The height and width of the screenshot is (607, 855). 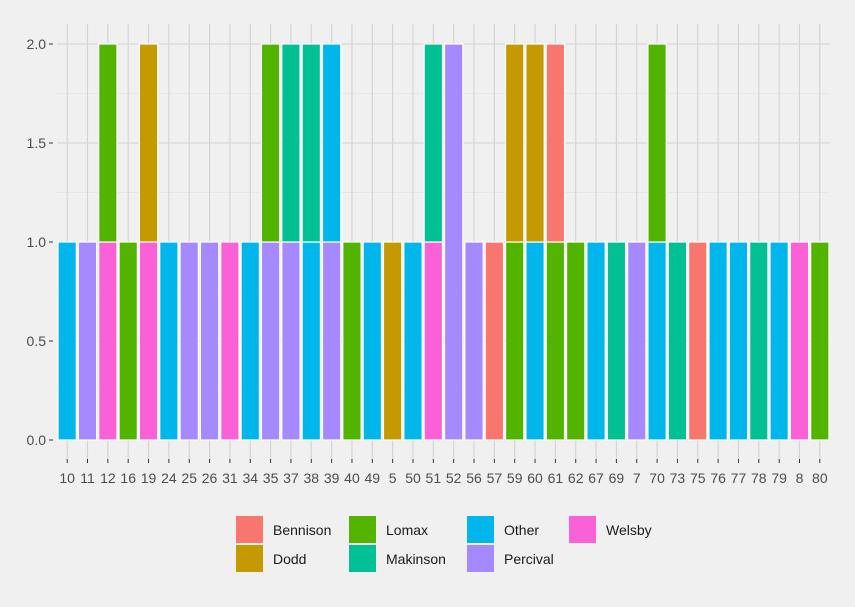 What do you see at coordinates (37, 242) in the screenshot?
I see `y-tick-label: 1.0` at bounding box center [37, 242].